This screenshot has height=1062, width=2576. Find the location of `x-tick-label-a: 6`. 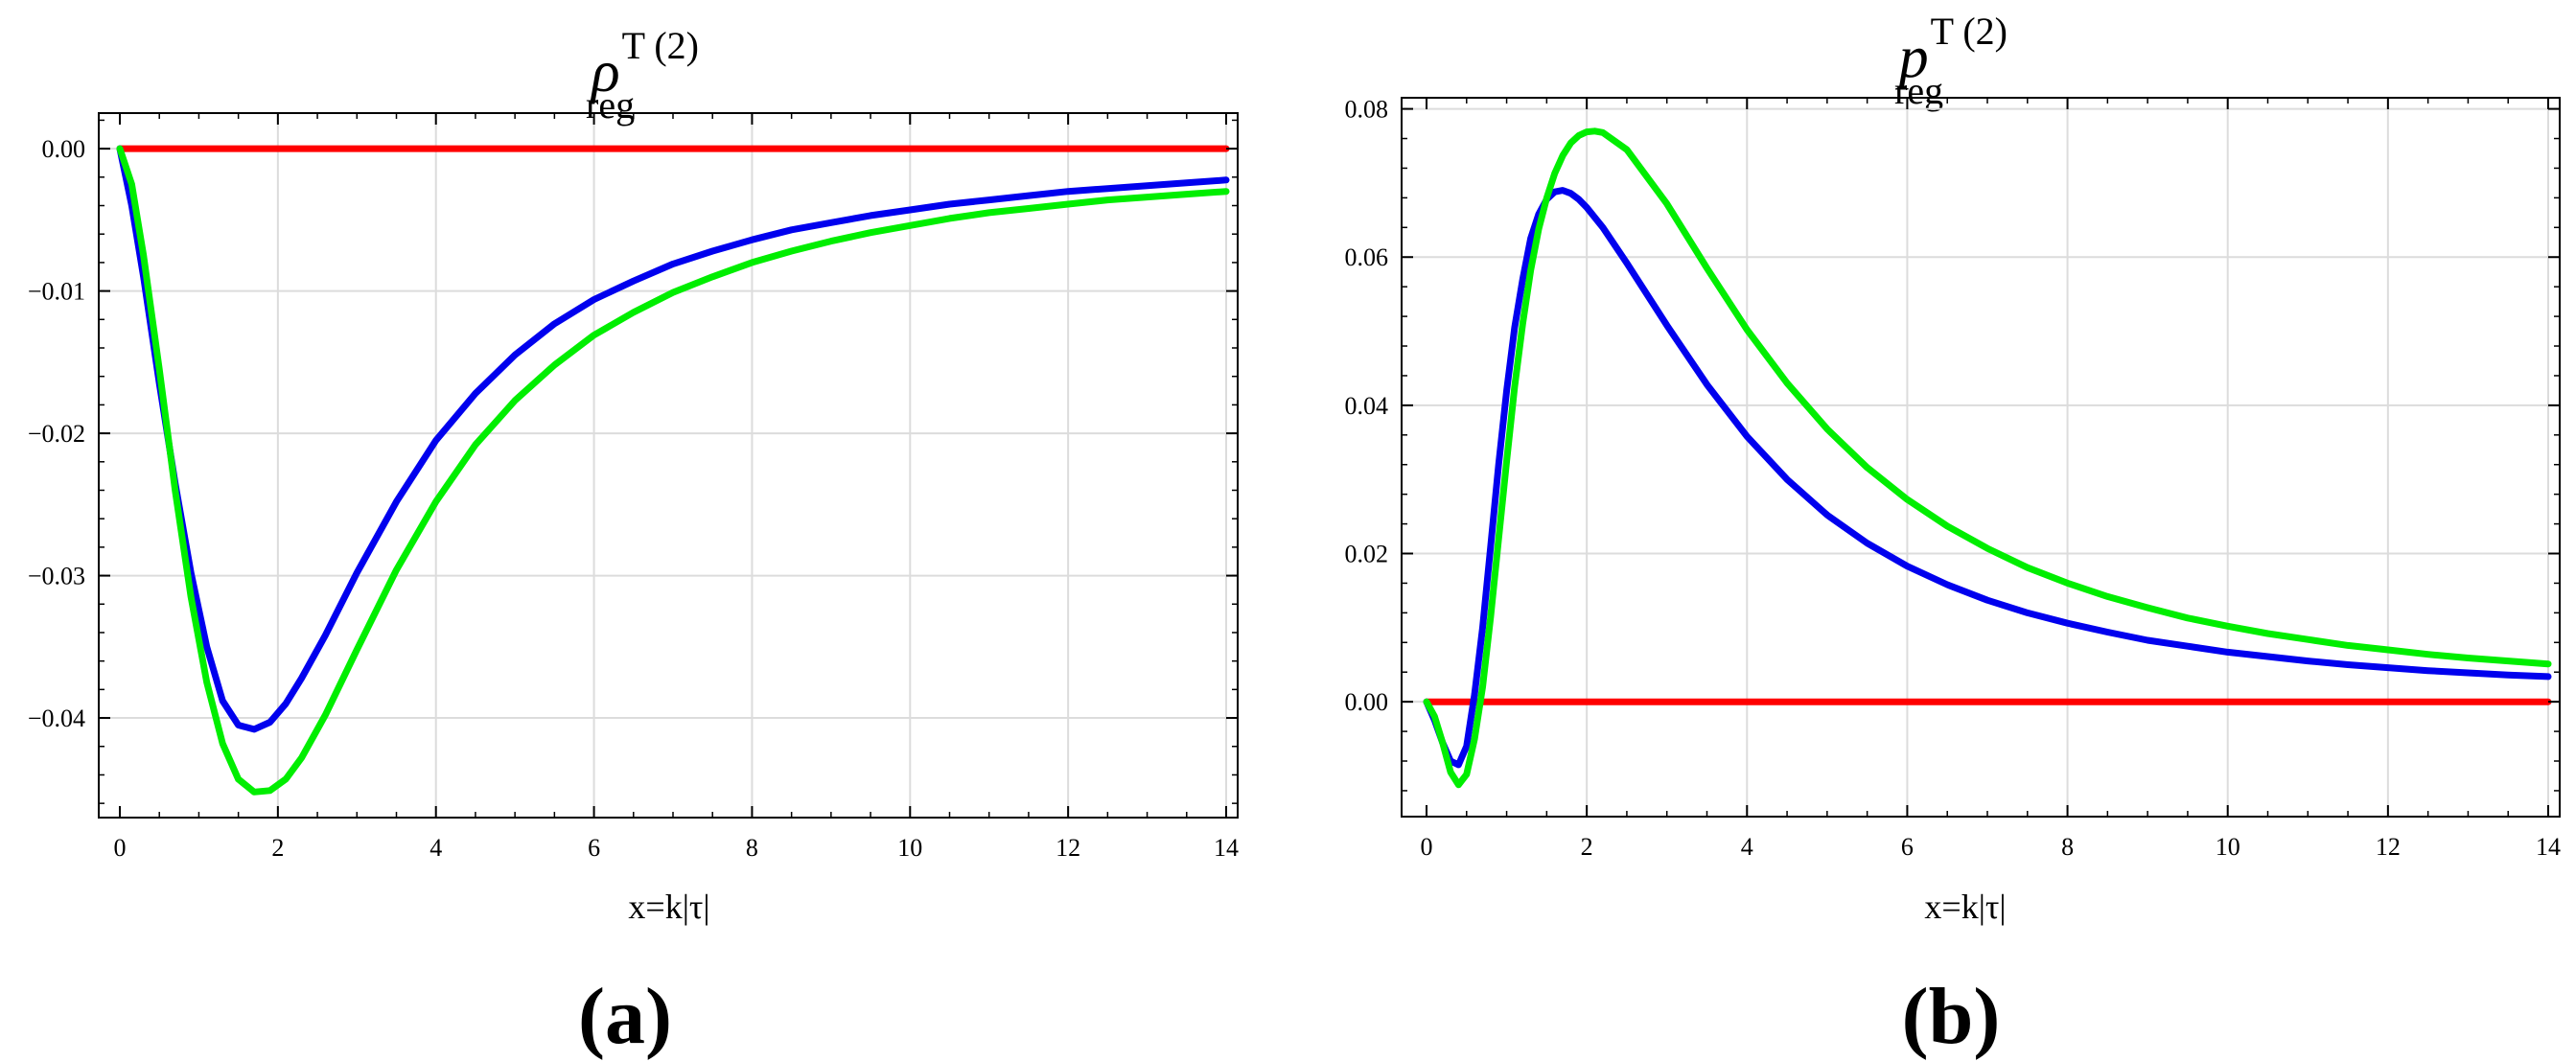

x-tick-label-a: 6 is located at coordinates (594, 848).